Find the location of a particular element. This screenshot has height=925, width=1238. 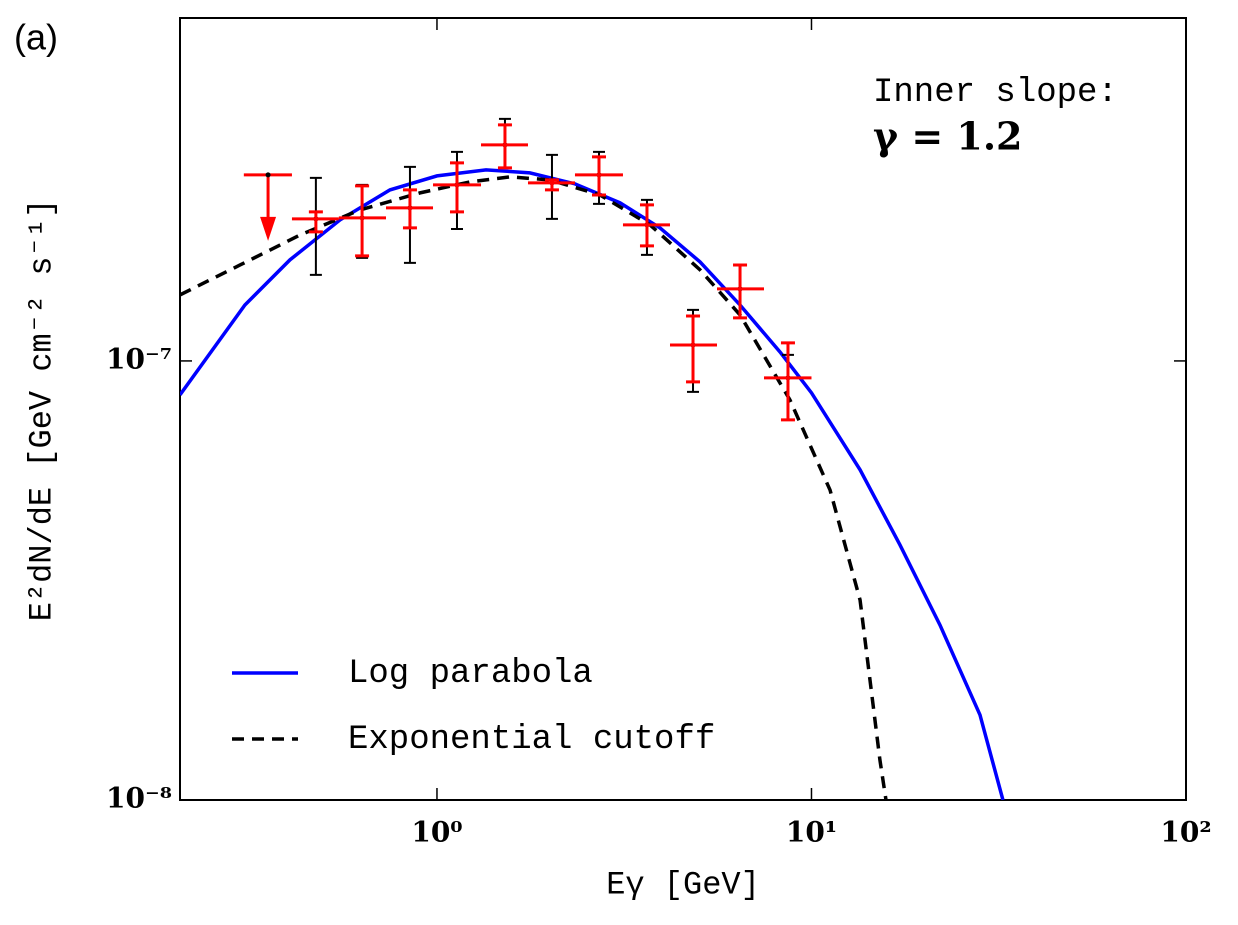

y-tick-label: 10⁻⁷ is located at coordinates (139, 358).